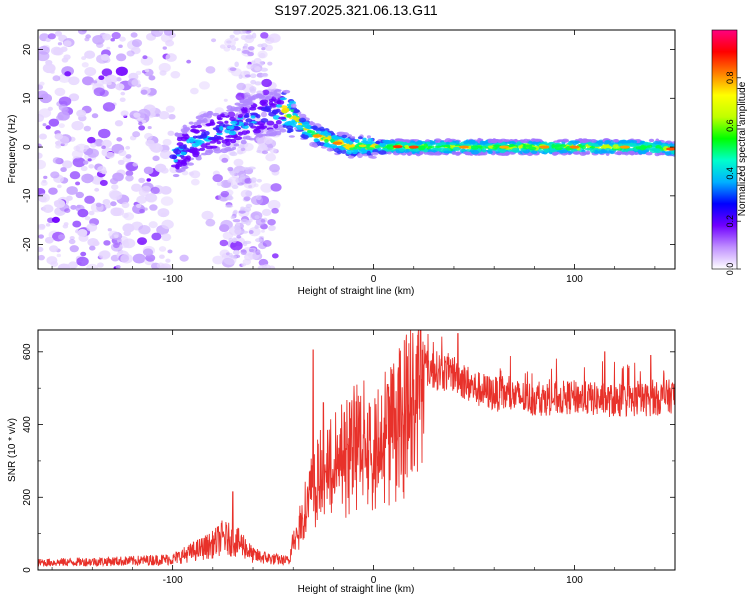 Image resolution: width=750 pixels, height=605 pixels. Describe the element at coordinates (356, 291) in the screenshot. I see `spectrogram-xlabel: Height of straight line (km)` at that location.